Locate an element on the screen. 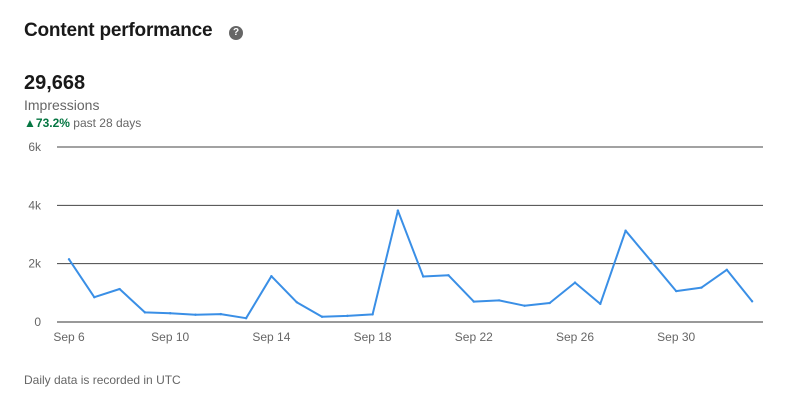 The image size is (799, 406). card-title: Content performance is located at coordinates (118, 30).